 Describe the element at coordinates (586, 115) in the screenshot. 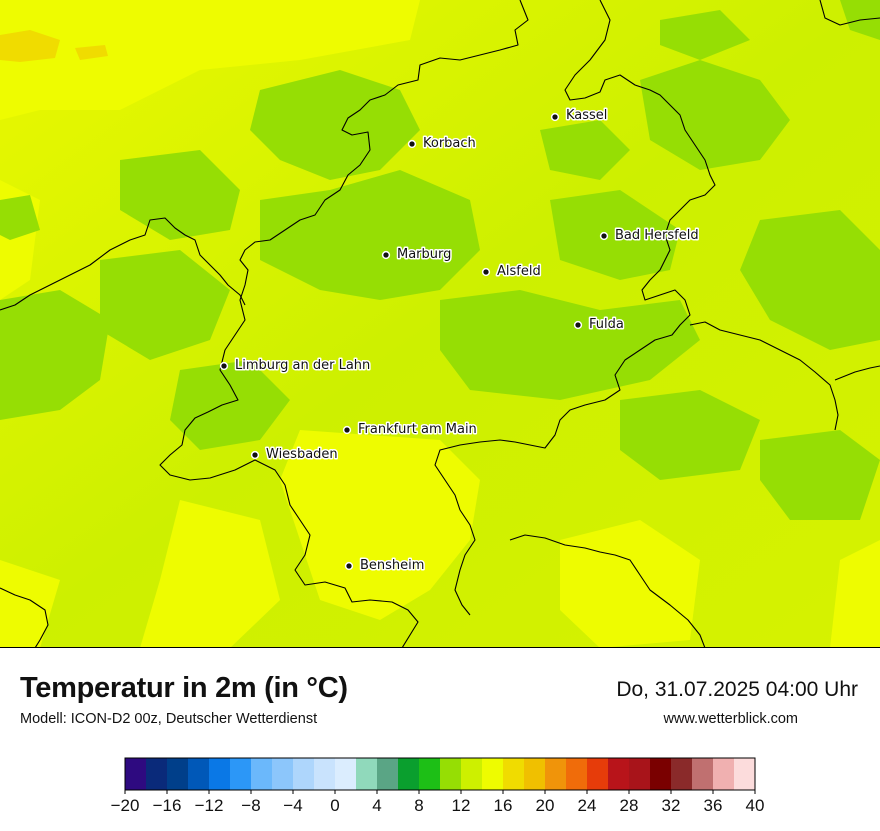

I see `city-label: Kassel` at that location.